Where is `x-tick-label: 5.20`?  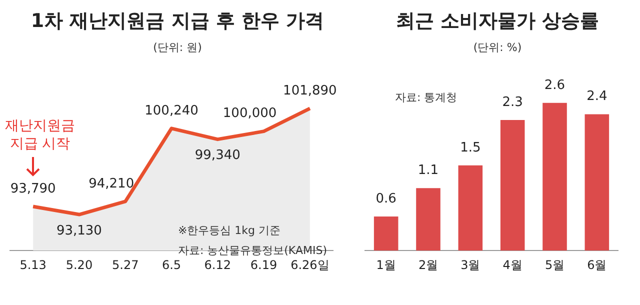 x-tick-label: 5.20 is located at coordinates (79, 265).